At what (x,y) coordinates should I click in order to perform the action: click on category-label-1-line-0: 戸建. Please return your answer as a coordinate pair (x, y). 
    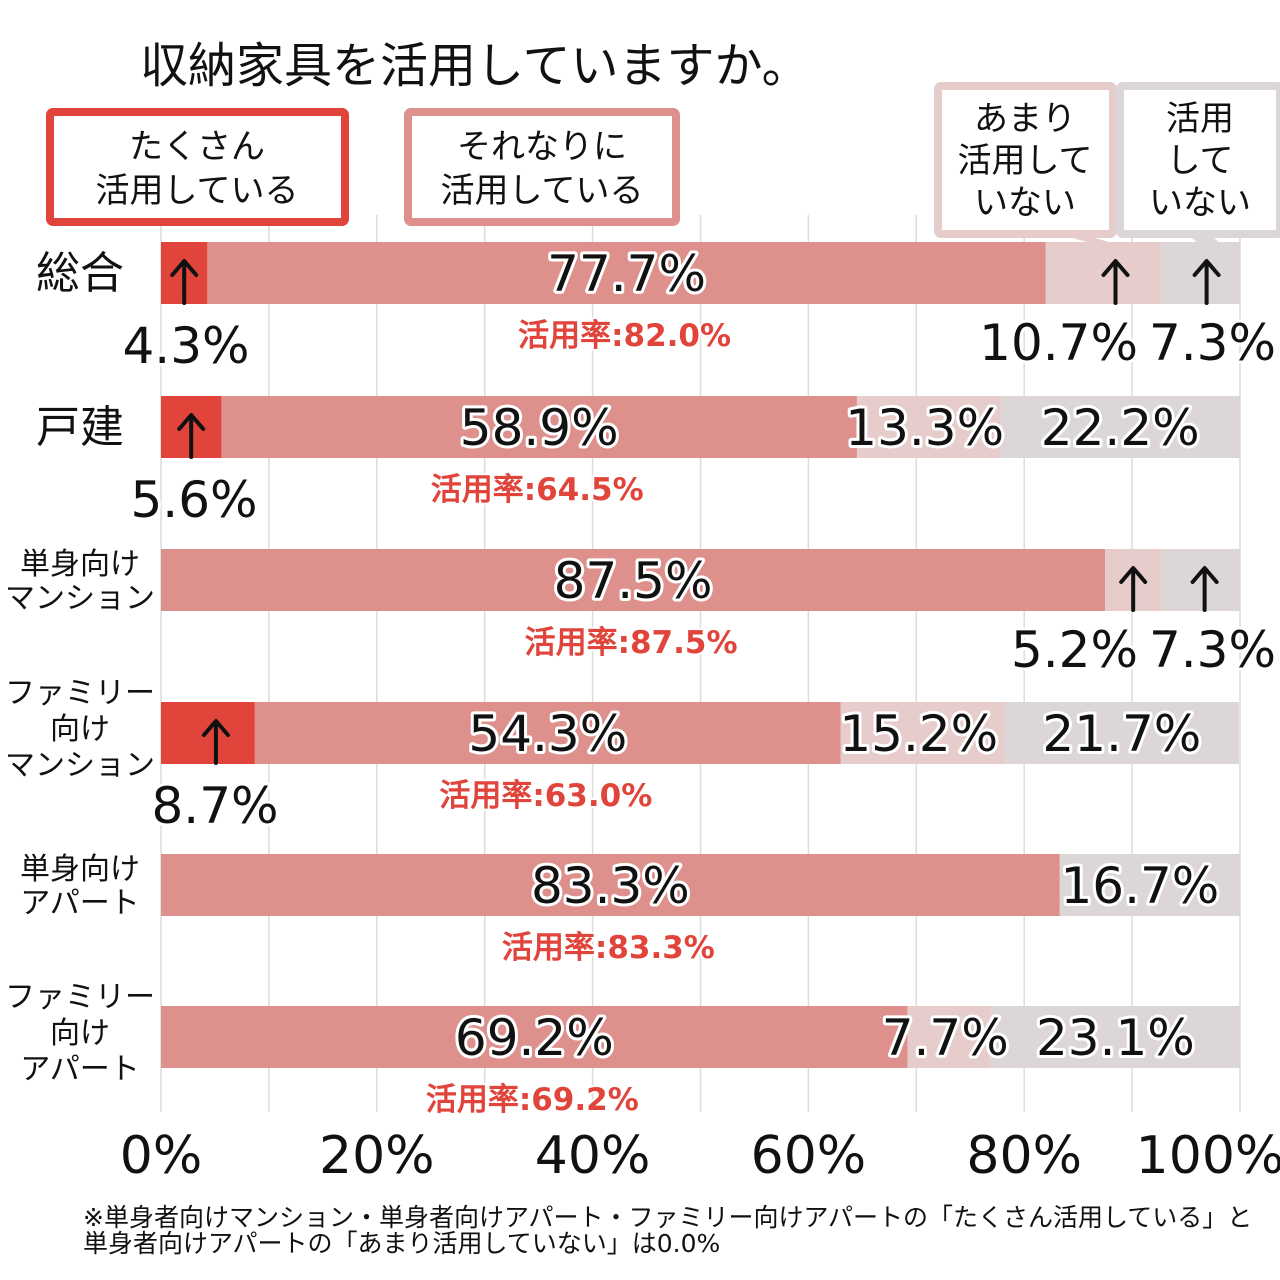
    Looking at the image, I should click on (80, 427).